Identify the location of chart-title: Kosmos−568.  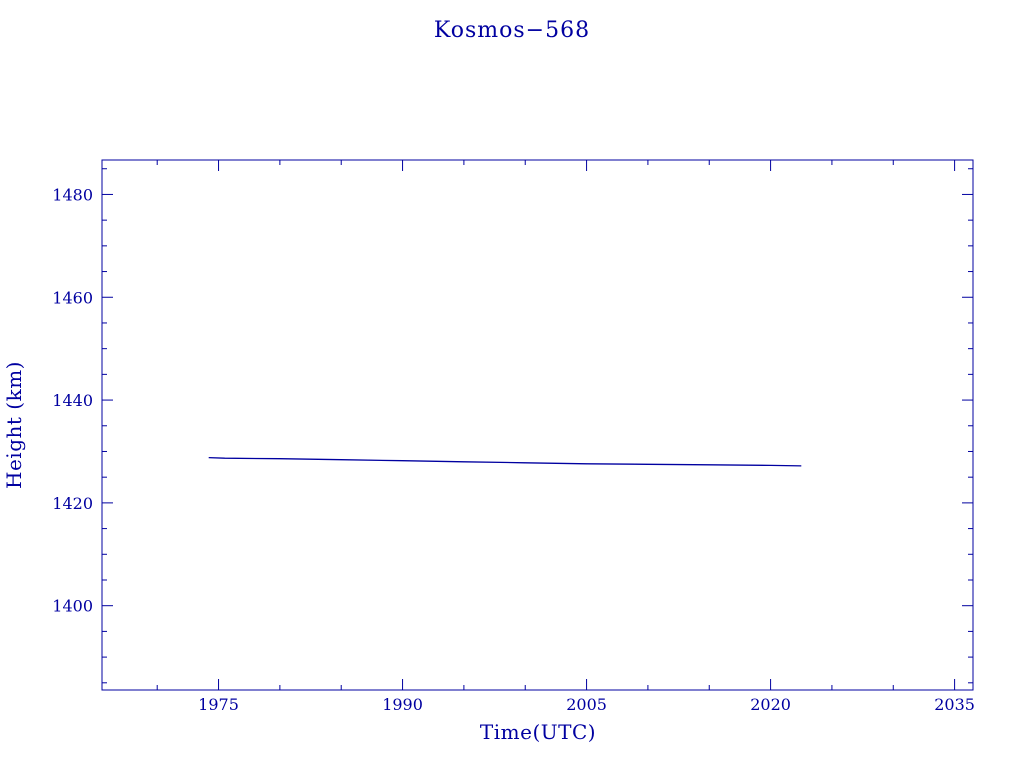
(512, 30).